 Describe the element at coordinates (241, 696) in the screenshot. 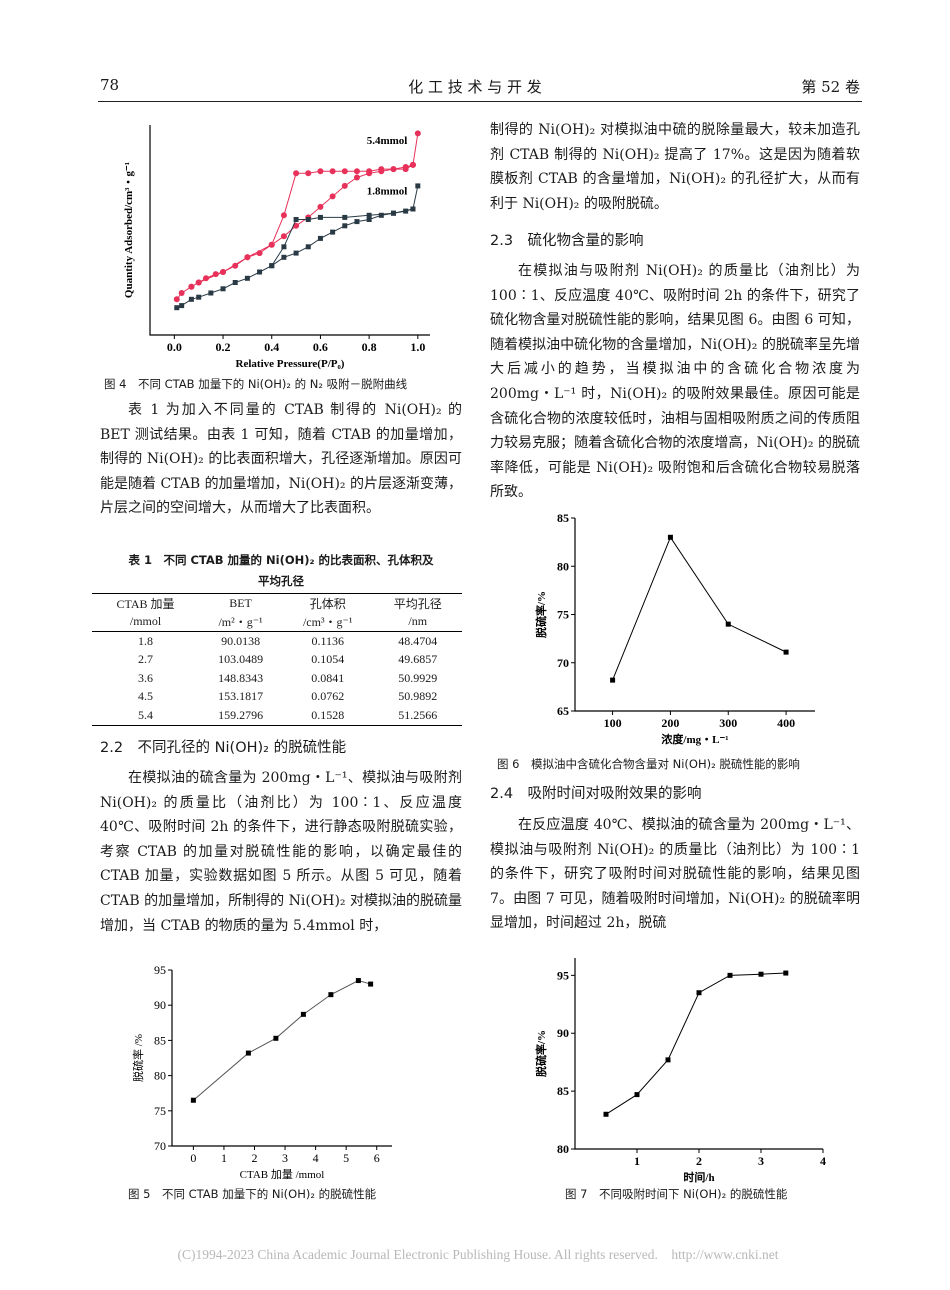

I see `table-cell: 153.1817` at that location.